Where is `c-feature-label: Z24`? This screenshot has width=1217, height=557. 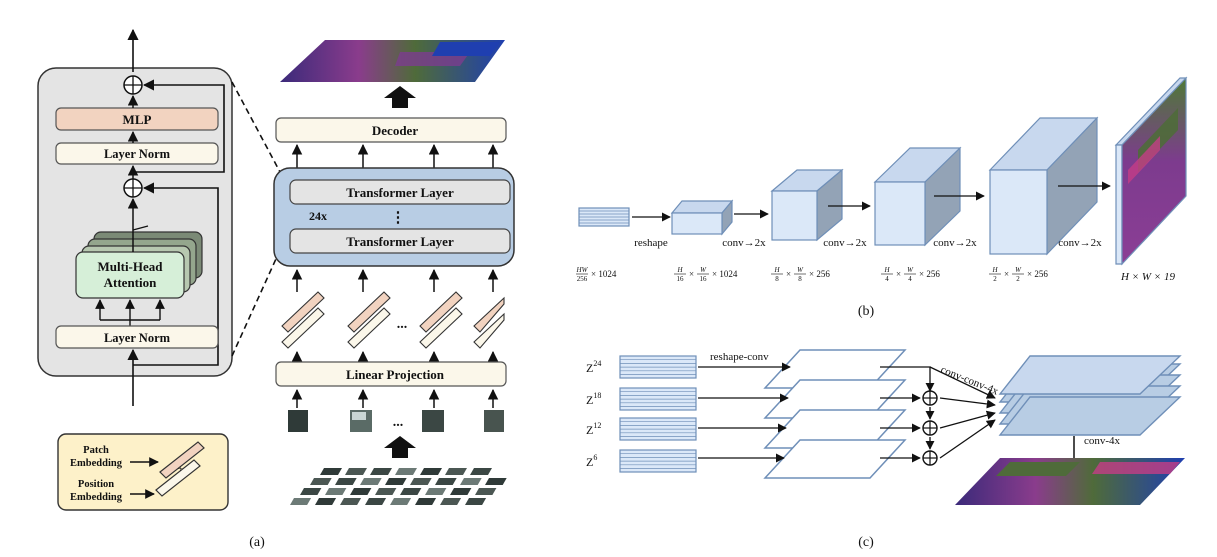
c-feature-label: Z24 is located at coordinates (593, 367).